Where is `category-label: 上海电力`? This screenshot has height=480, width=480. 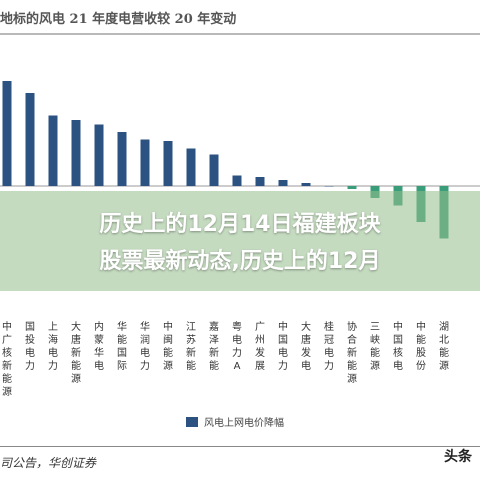 category-label: 上海电力 is located at coordinates (53, 346).